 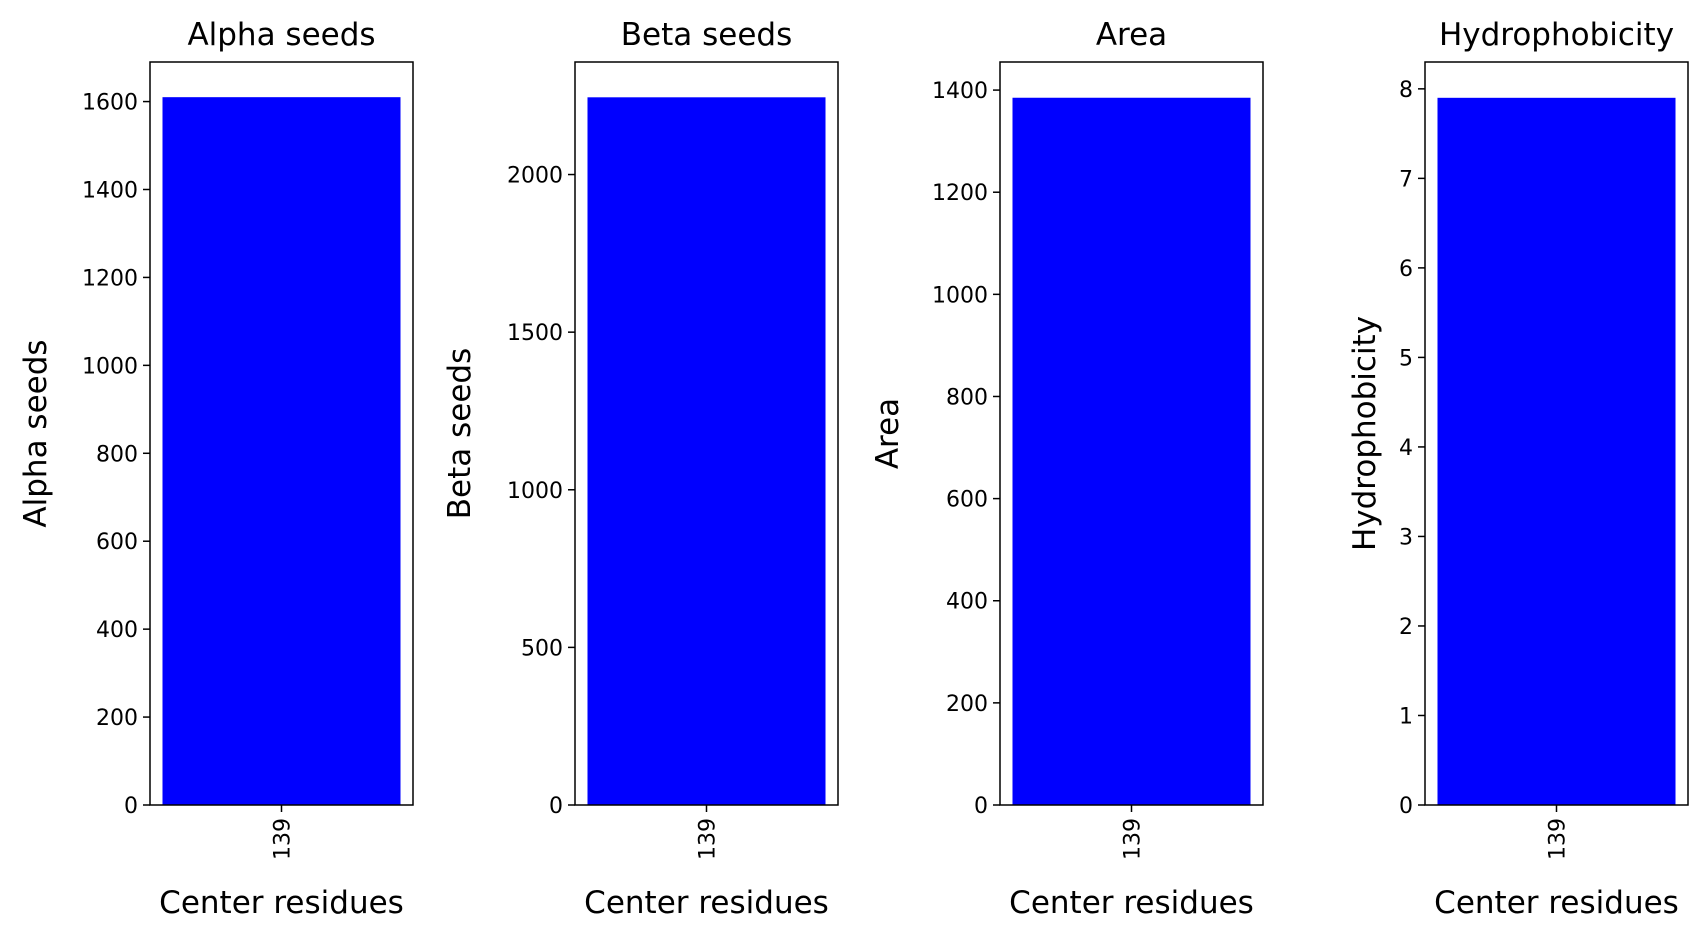 I want to click on y-tick-label: 1600, so click(x=110, y=103).